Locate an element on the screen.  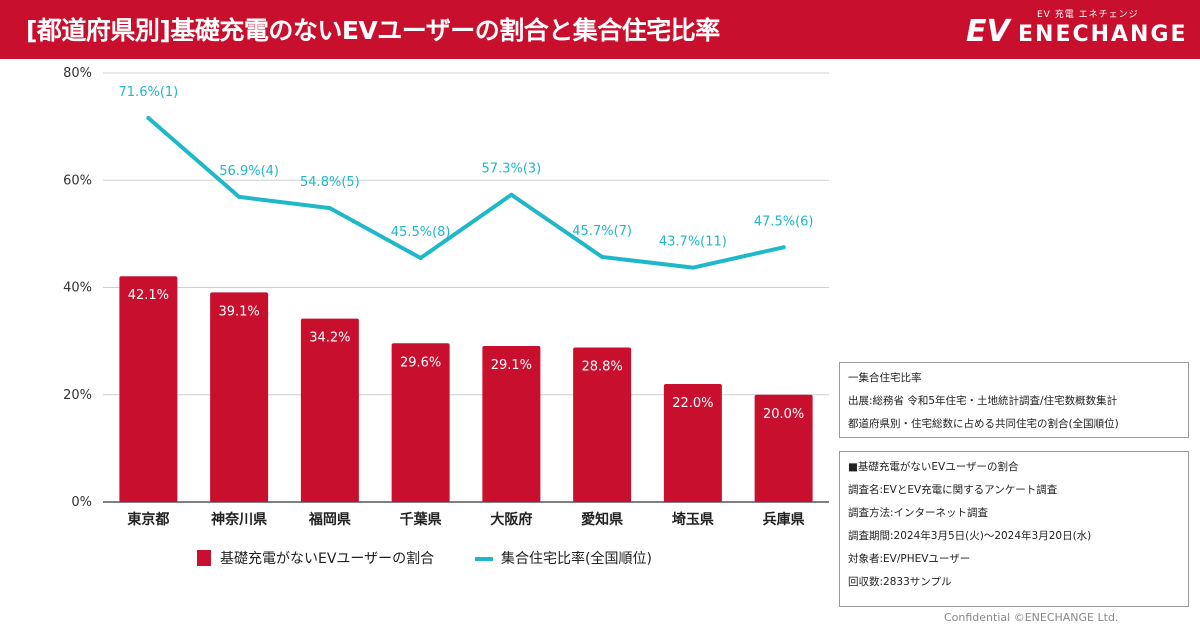
legend-bar-swatch is located at coordinates (204, 558).